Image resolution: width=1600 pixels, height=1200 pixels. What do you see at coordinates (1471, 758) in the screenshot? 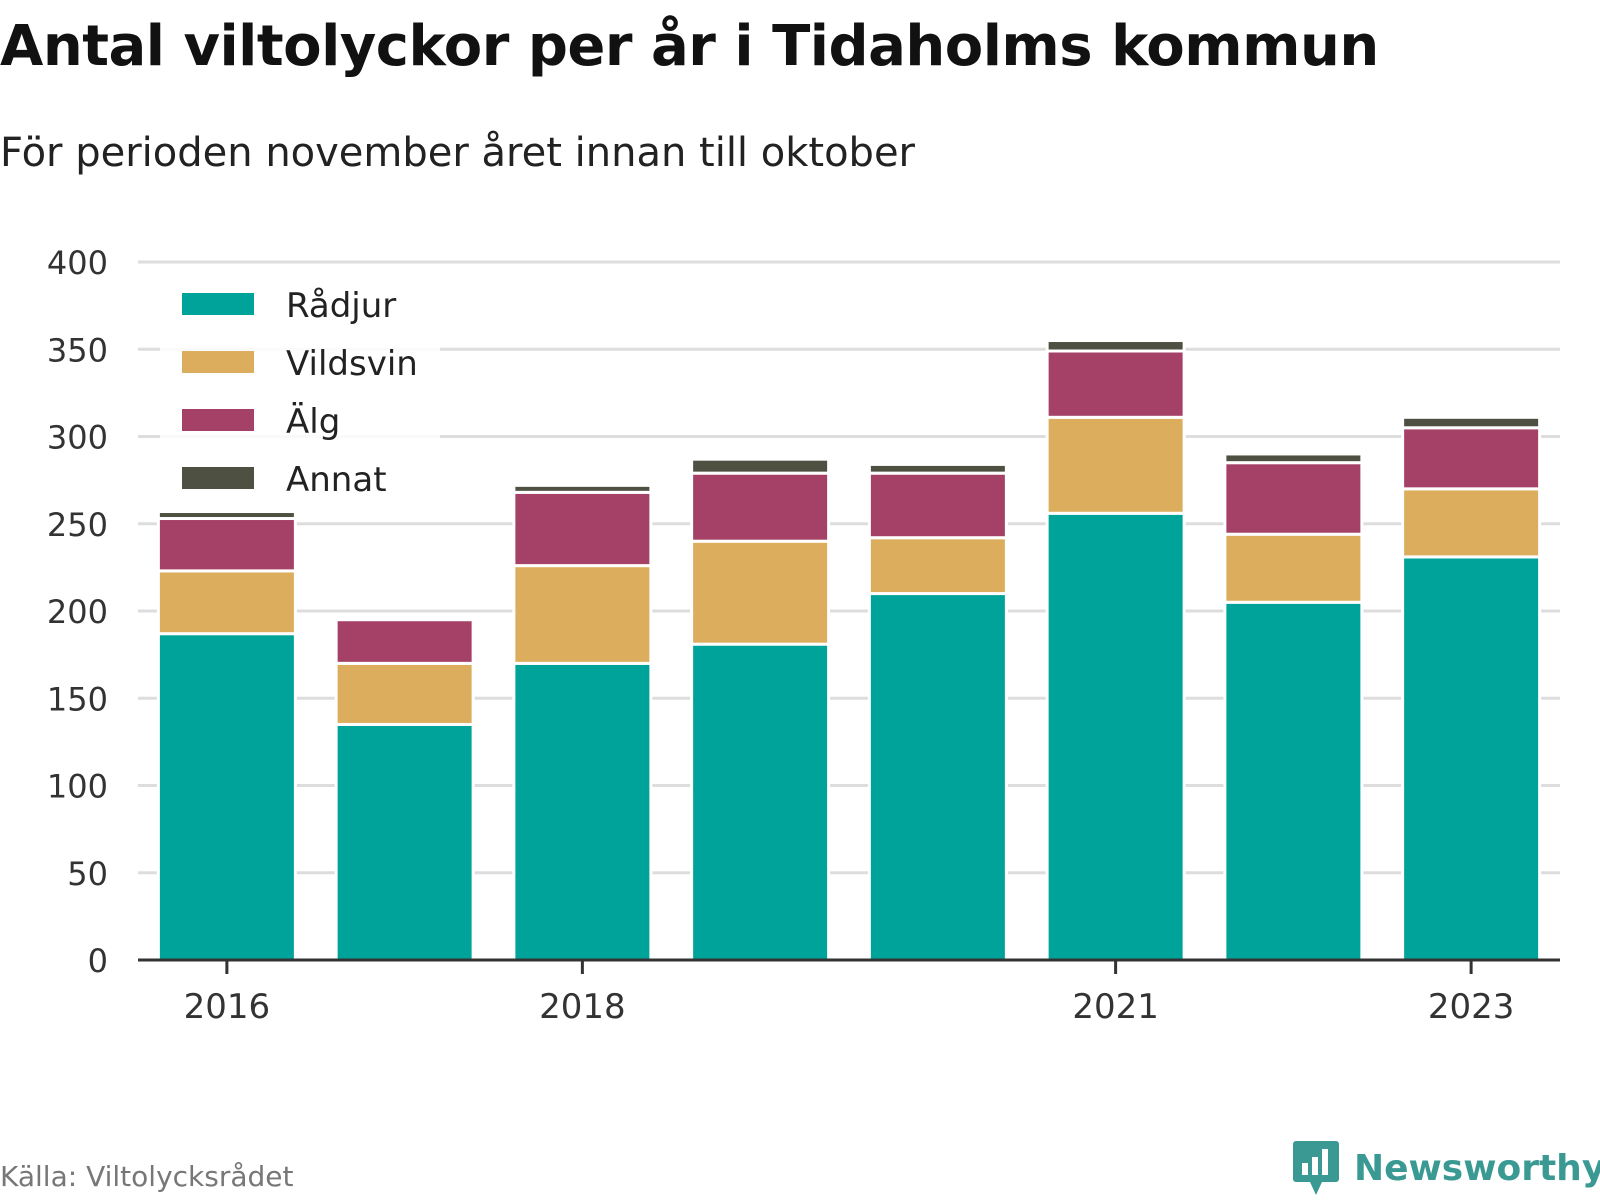
I see `bar-rådjur-2023` at bounding box center [1471, 758].